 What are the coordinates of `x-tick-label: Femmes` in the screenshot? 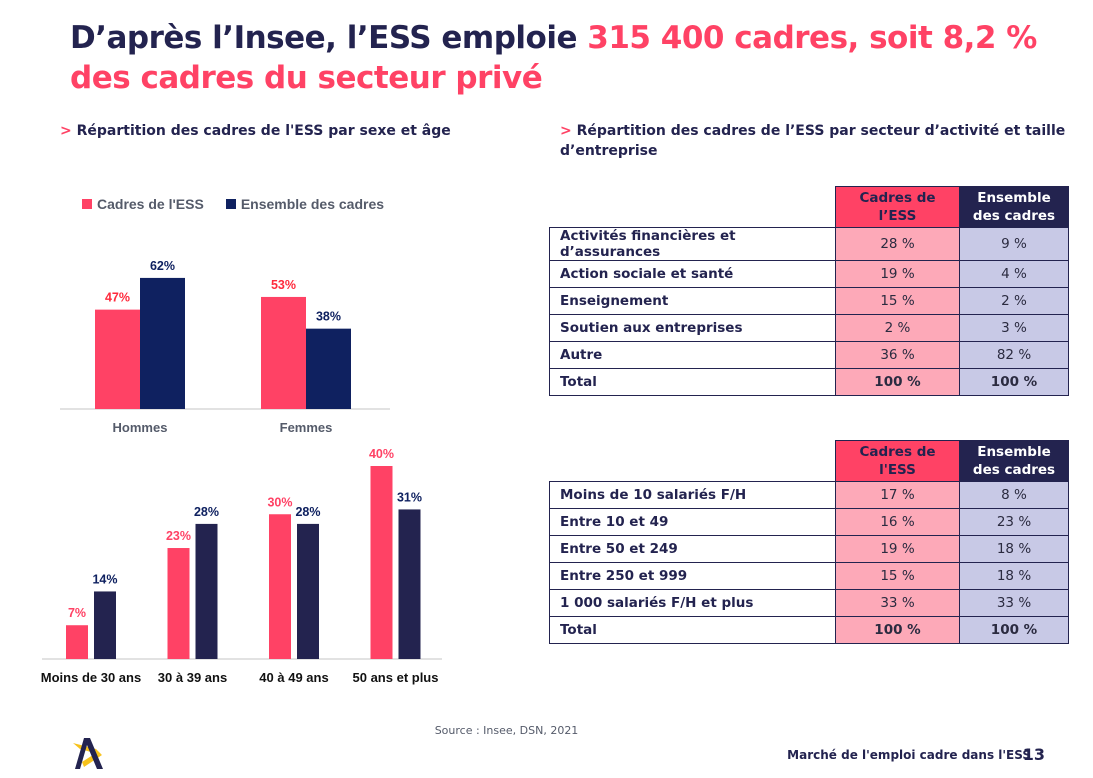 It's located at (306, 427).